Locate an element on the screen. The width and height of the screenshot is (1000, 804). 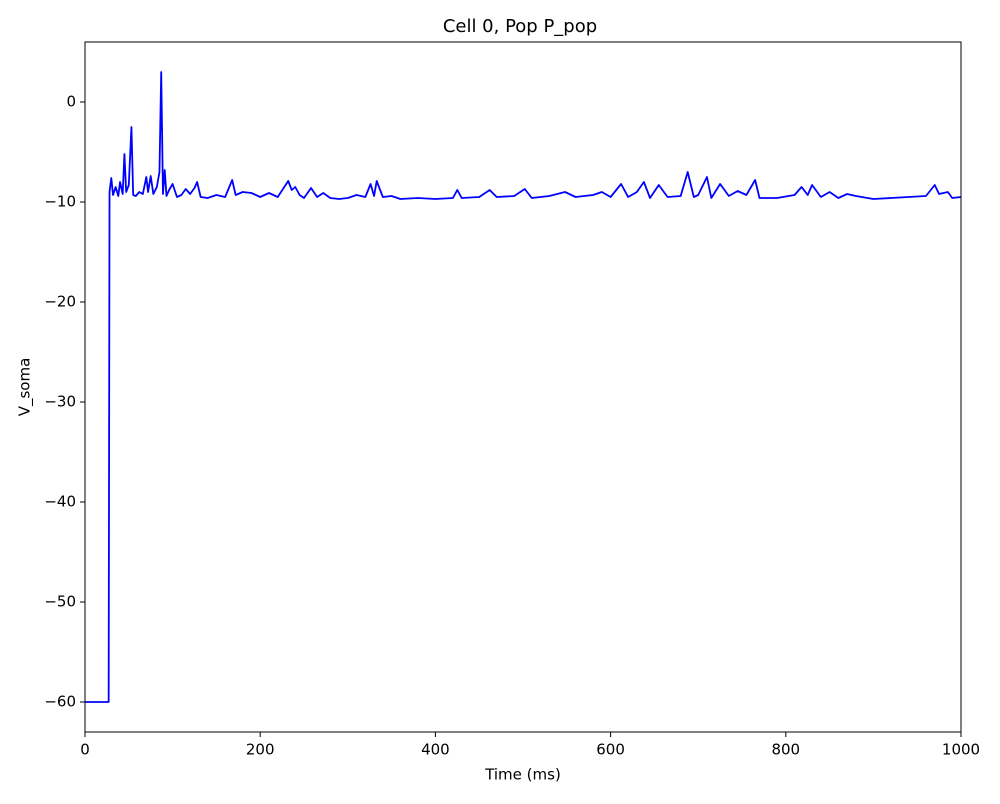
x-tick-label: 400 is located at coordinates (435, 750).